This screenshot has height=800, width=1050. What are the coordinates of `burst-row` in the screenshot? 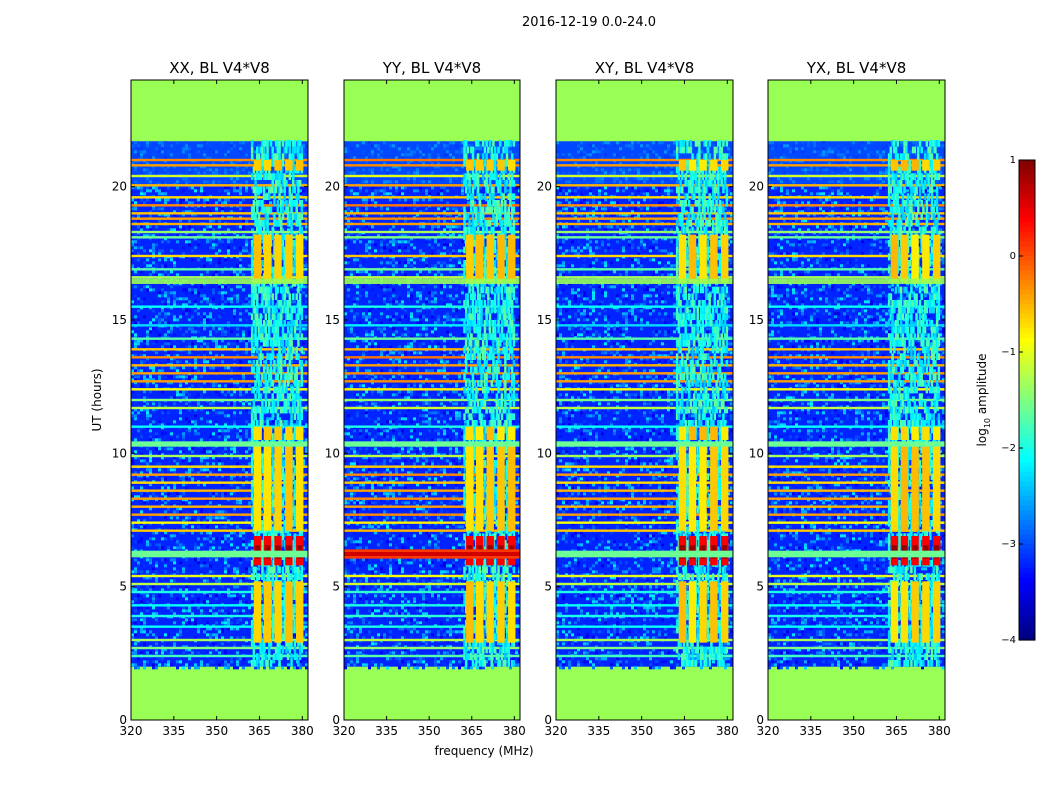 It's located at (219, 554).